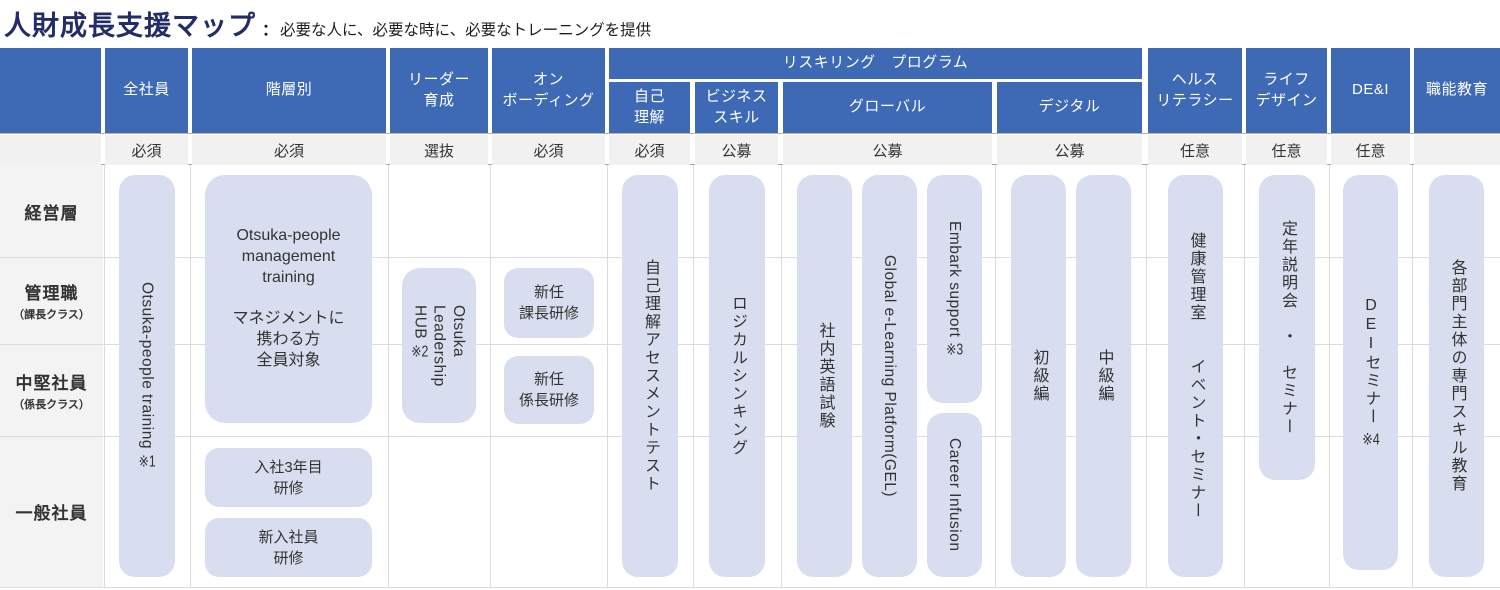  Describe the element at coordinates (1457, 150) in the screenshot. I see `type-functional-education` at that location.